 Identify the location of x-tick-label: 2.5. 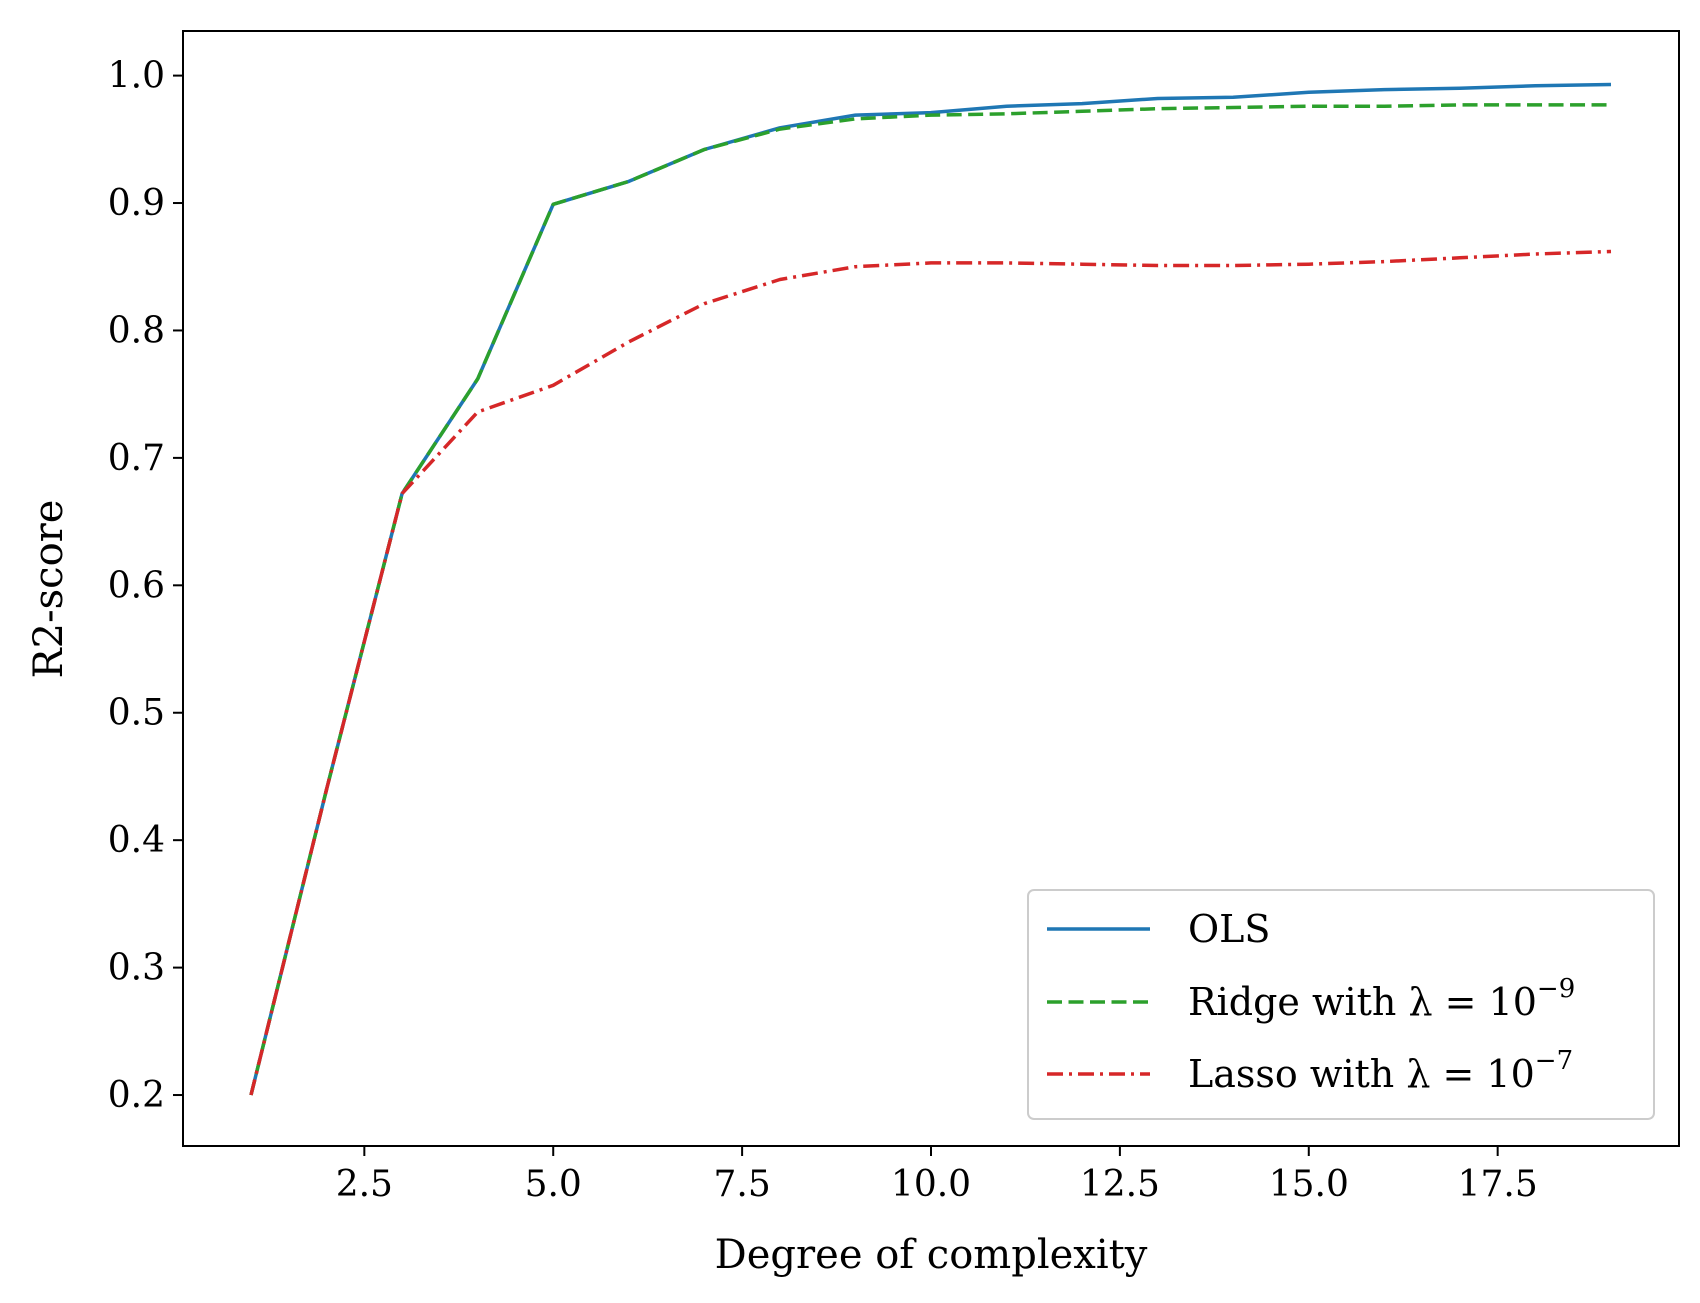
(364, 1184).